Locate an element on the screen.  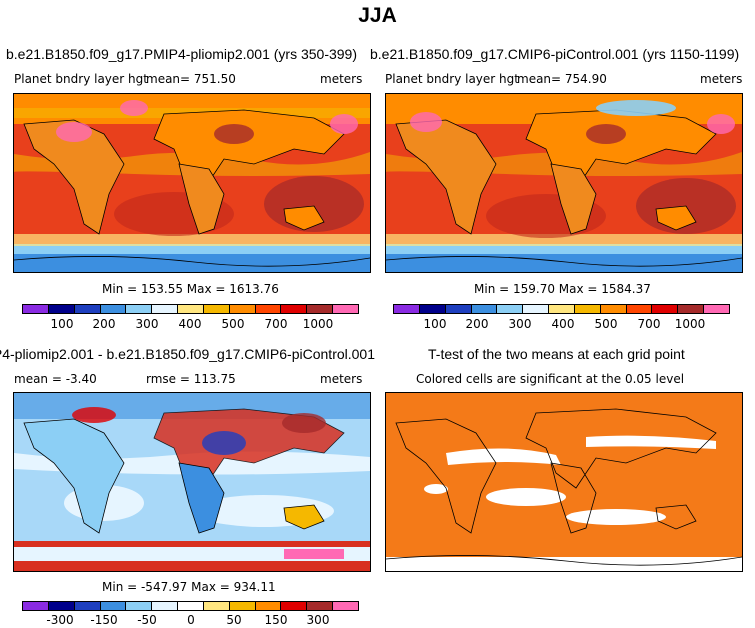
map-field-bottom-right is located at coordinates (564, 482).